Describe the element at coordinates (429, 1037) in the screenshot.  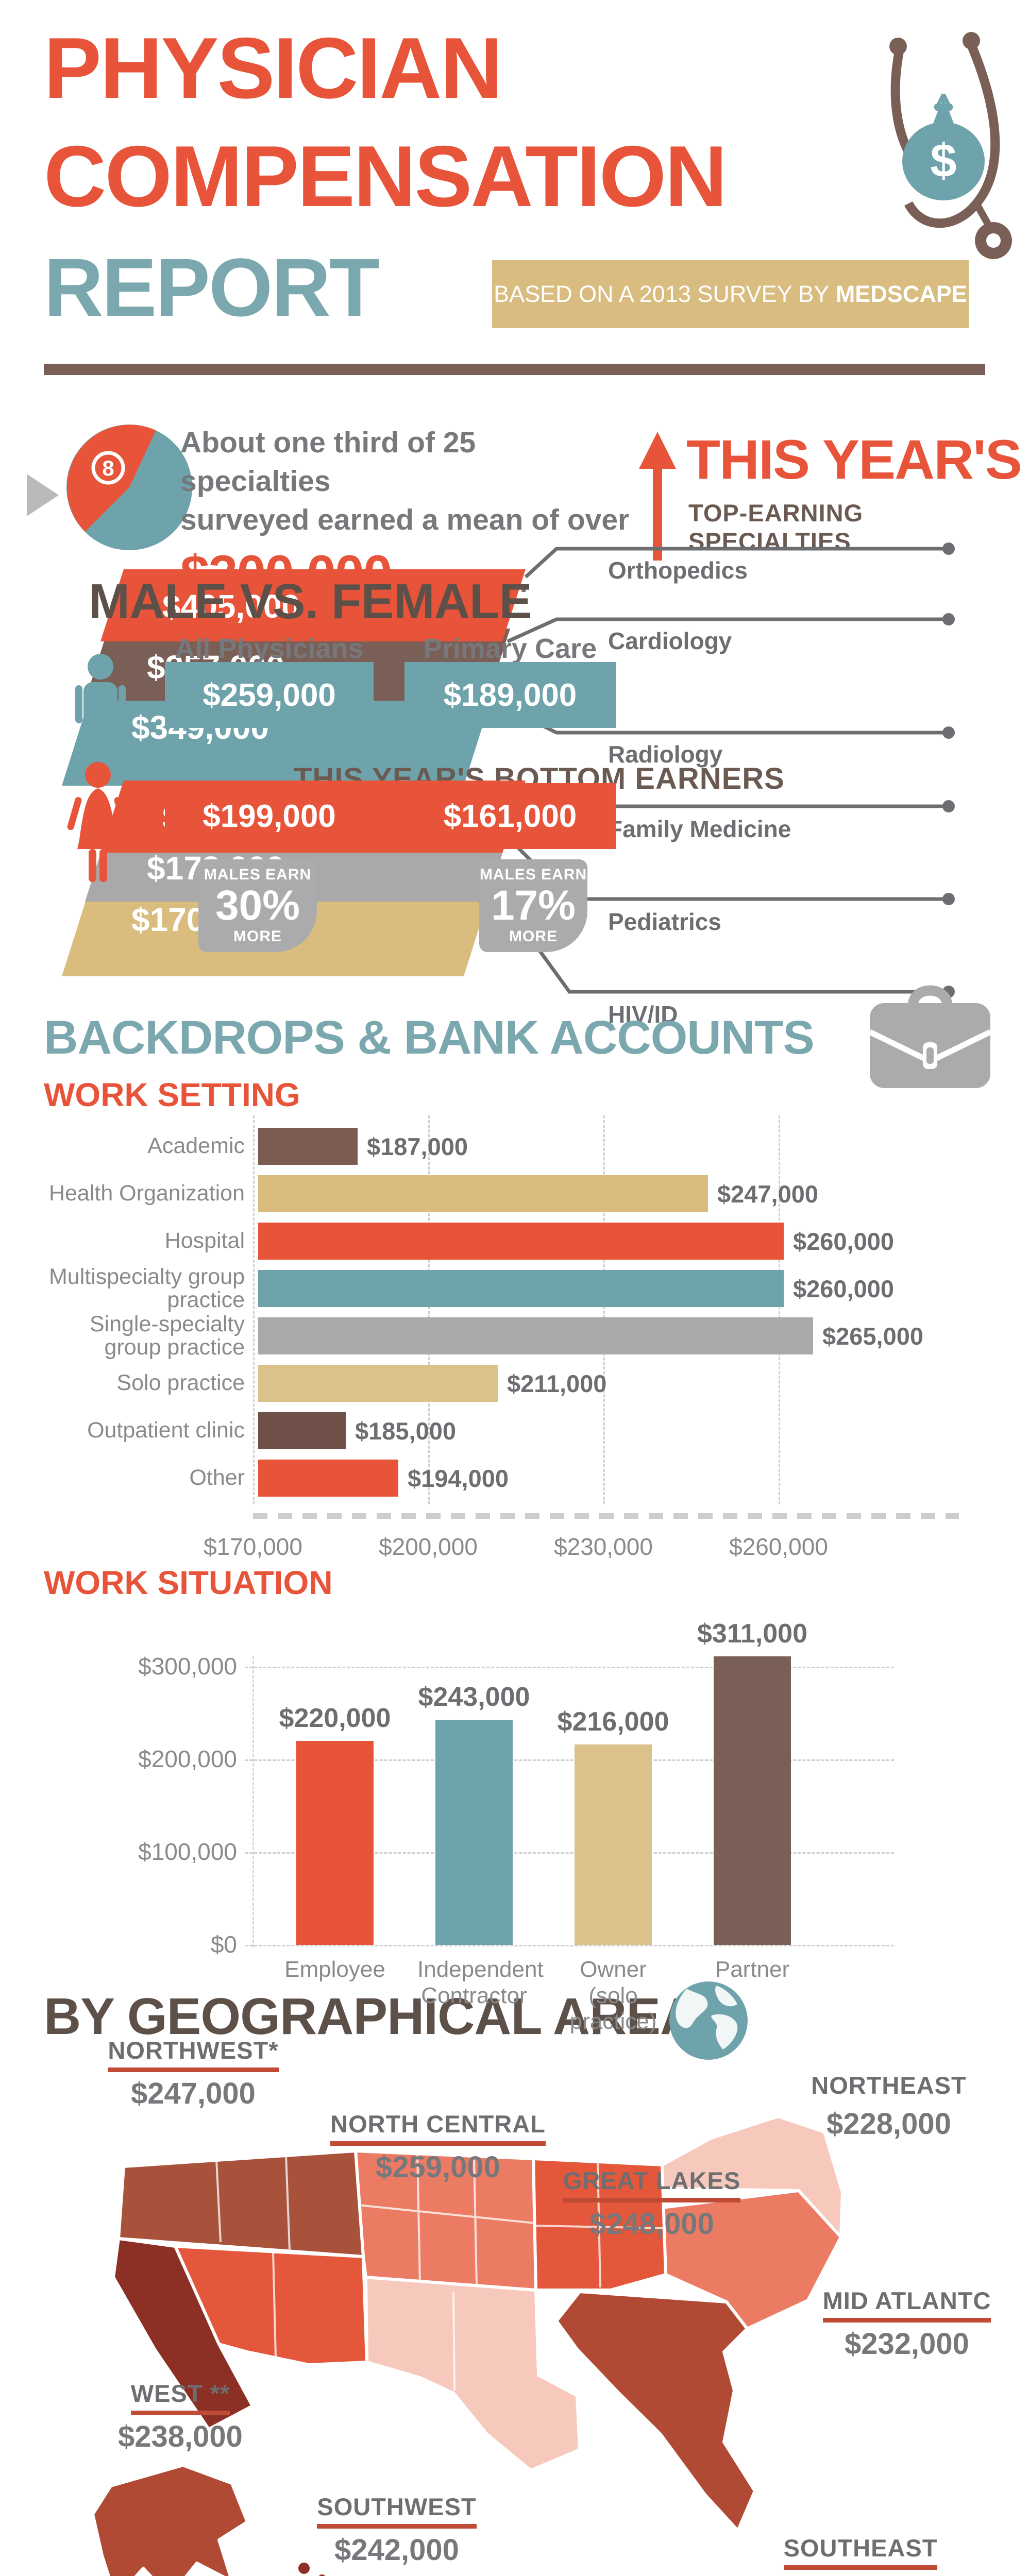
I see `backdrops-title: BACKDROPS & BANK ACCOUNTS` at that location.